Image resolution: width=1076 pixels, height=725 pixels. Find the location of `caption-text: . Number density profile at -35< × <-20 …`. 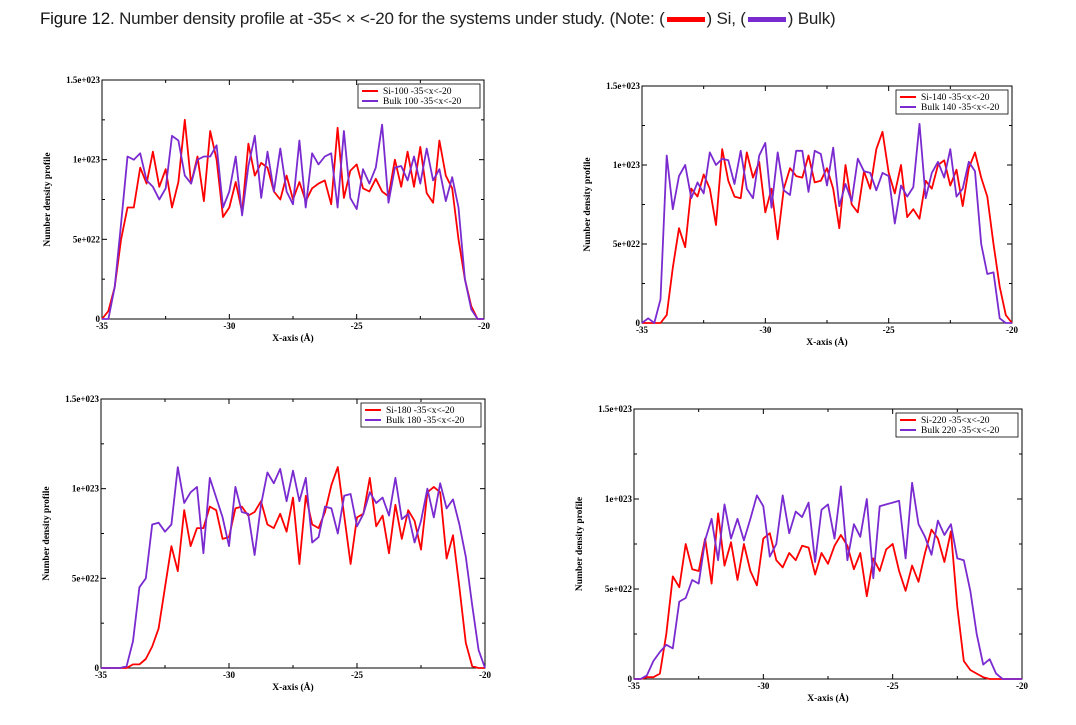

caption-text: . Number density profile at -35< × <-20 … is located at coordinates (387, 18).